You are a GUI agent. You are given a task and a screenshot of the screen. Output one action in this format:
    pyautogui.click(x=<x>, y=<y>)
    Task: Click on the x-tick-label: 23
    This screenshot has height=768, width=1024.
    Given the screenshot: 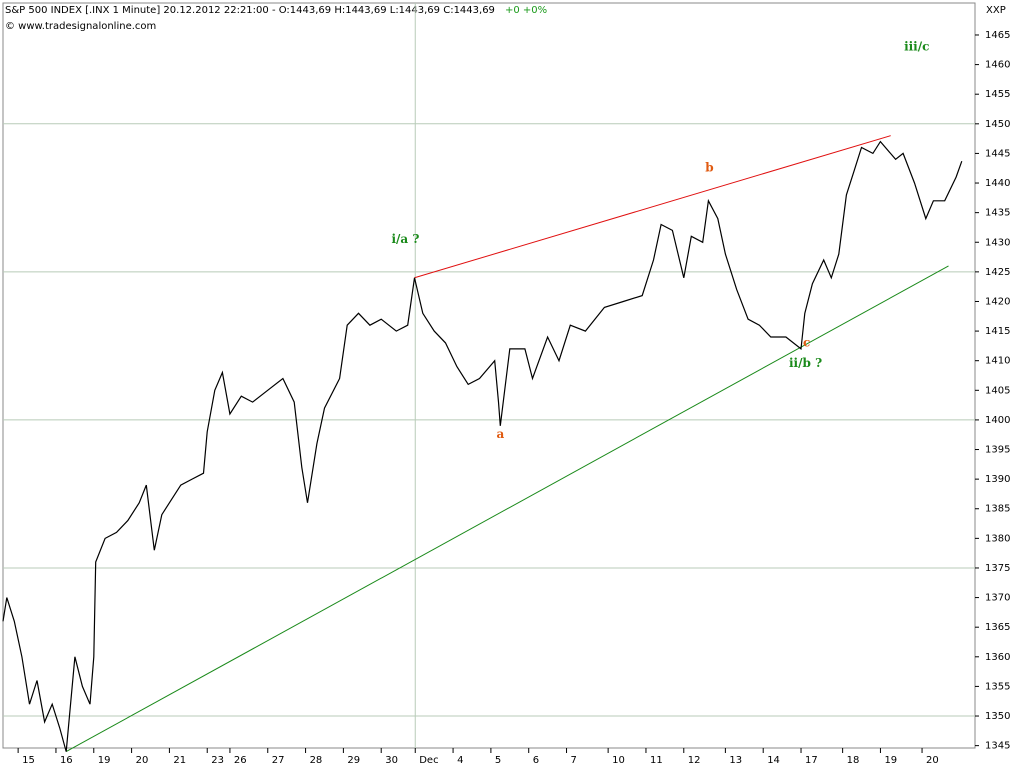 What is the action you would take?
    pyautogui.click(x=217, y=760)
    